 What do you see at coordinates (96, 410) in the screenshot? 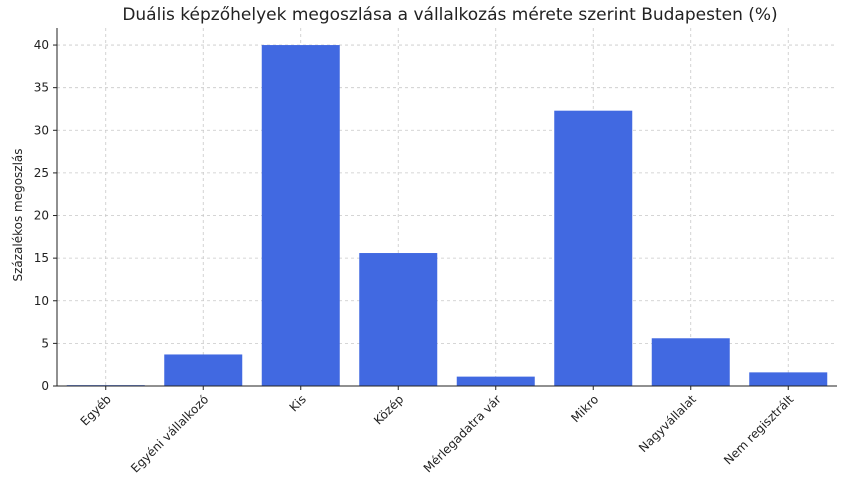
I see `x-tick-label: Egyéb` at bounding box center [96, 410].